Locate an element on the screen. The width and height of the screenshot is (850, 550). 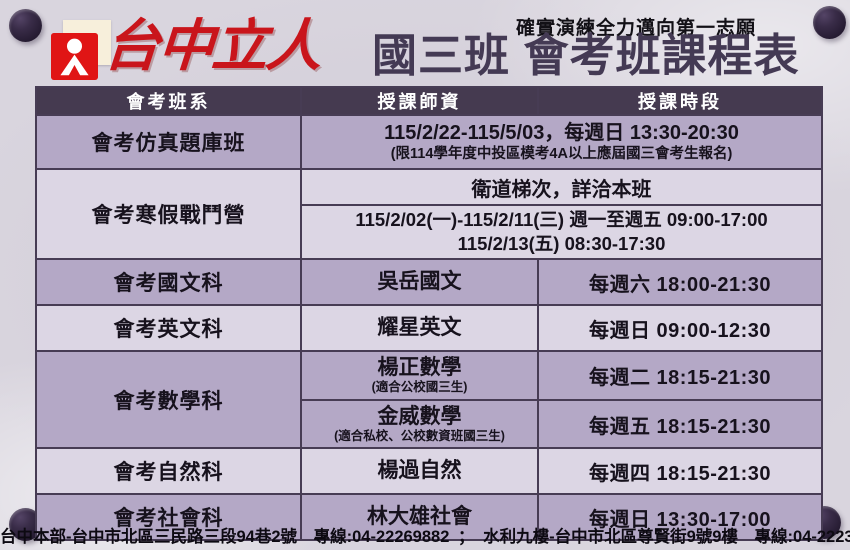
campus2-phone: 專線:04-22238788 is located at coordinates (802, 537).